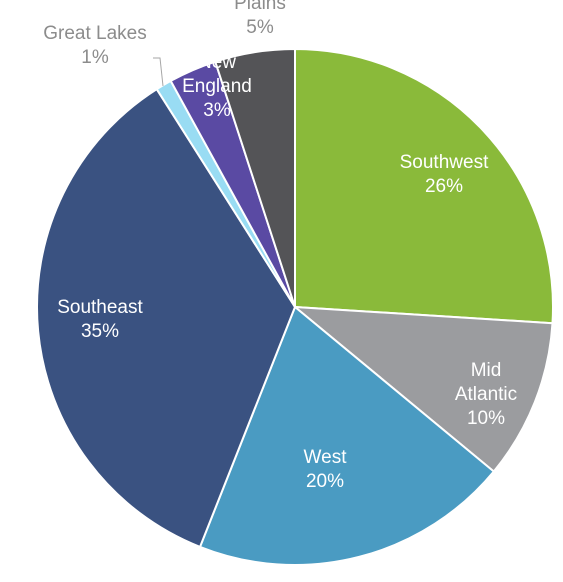 The height and width of the screenshot is (582, 563). Describe the element at coordinates (100, 331) in the screenshot. I see `slice-percent: 35%` at that location.